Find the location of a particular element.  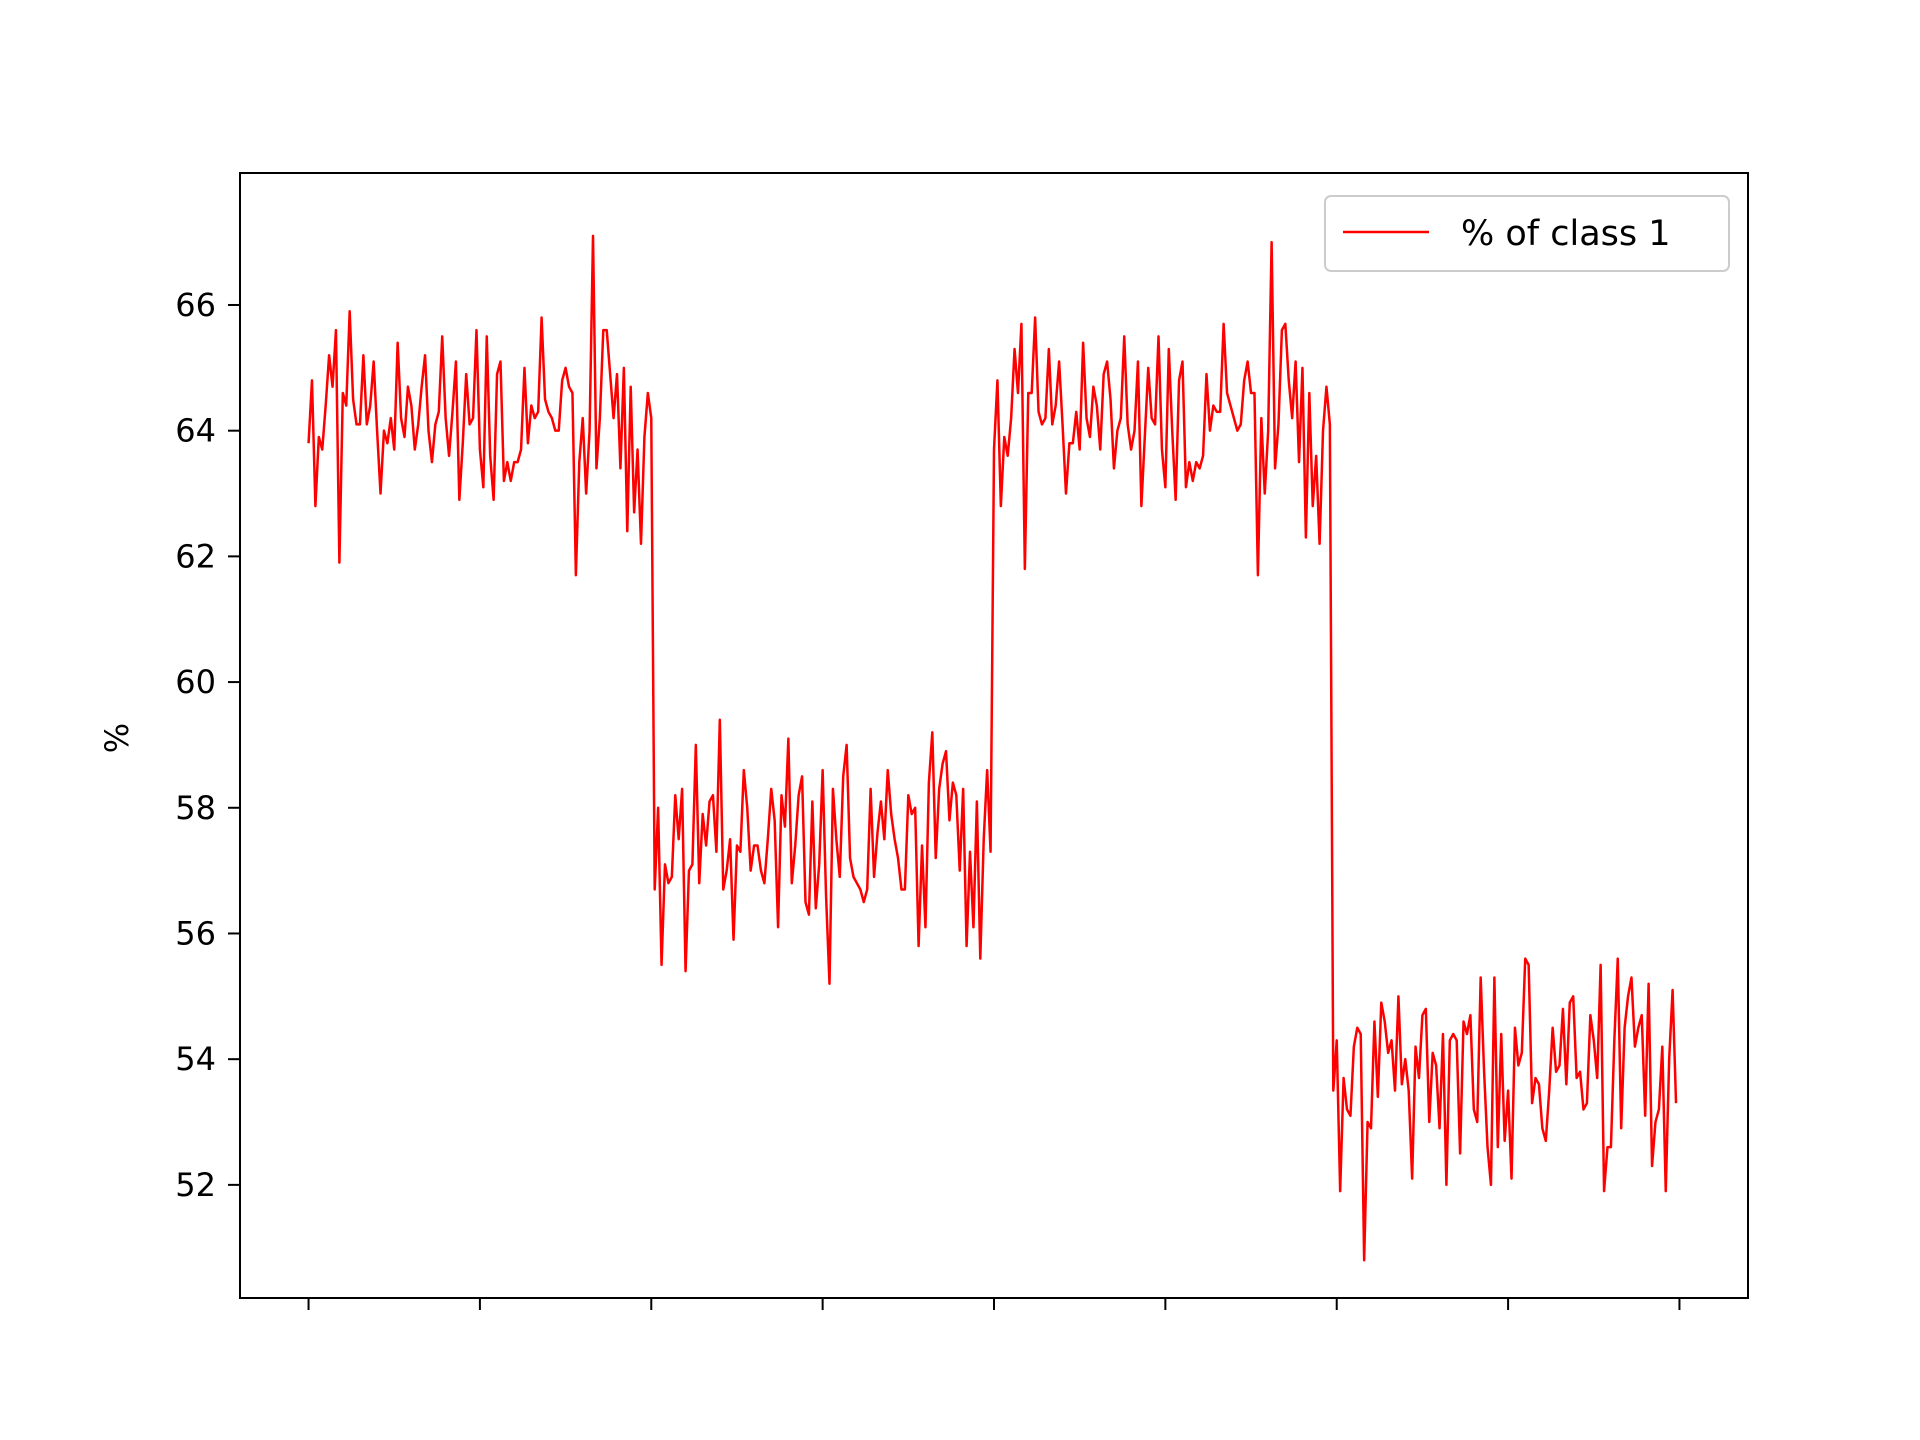

y-tick-label-52: 52 is located at coordinates (195, 1185).